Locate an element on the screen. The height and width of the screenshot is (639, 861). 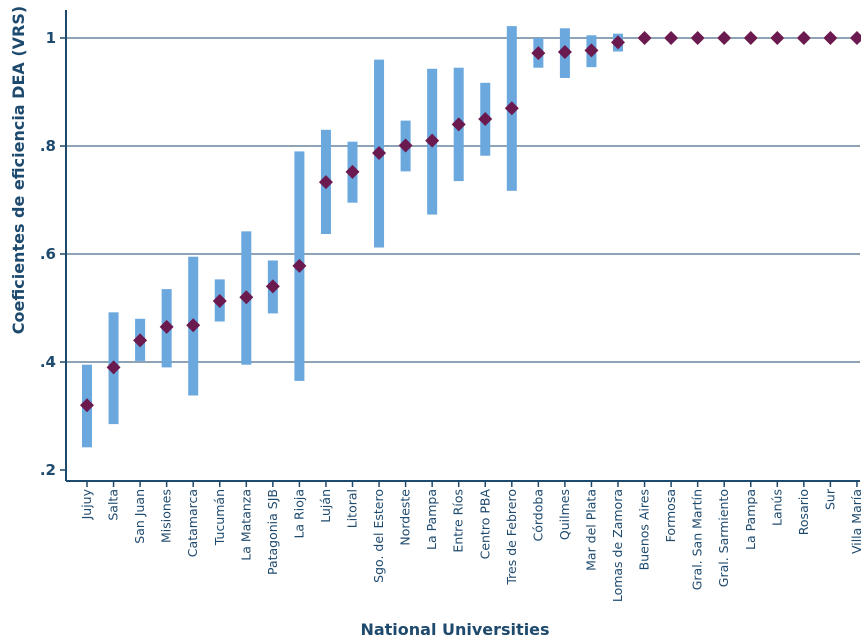
y-tick-label: .4 is located at coordinates (48, 362).